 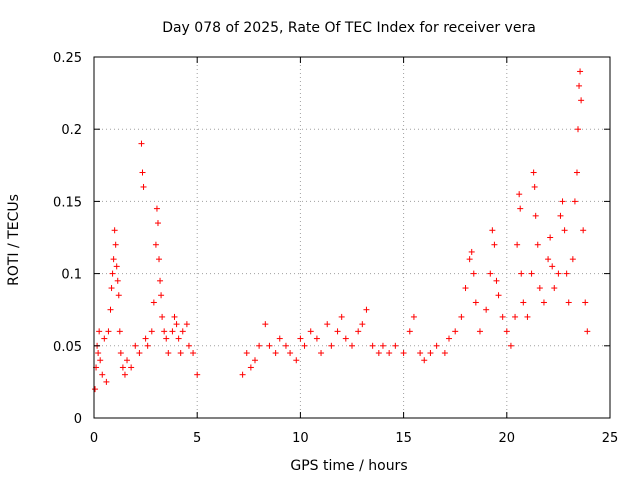 What do you see at coordinates (354, 438) in the screenshot?
I see `x-tick-labels: 0 5 10 15 20 25` at bounding box center [354, 438].